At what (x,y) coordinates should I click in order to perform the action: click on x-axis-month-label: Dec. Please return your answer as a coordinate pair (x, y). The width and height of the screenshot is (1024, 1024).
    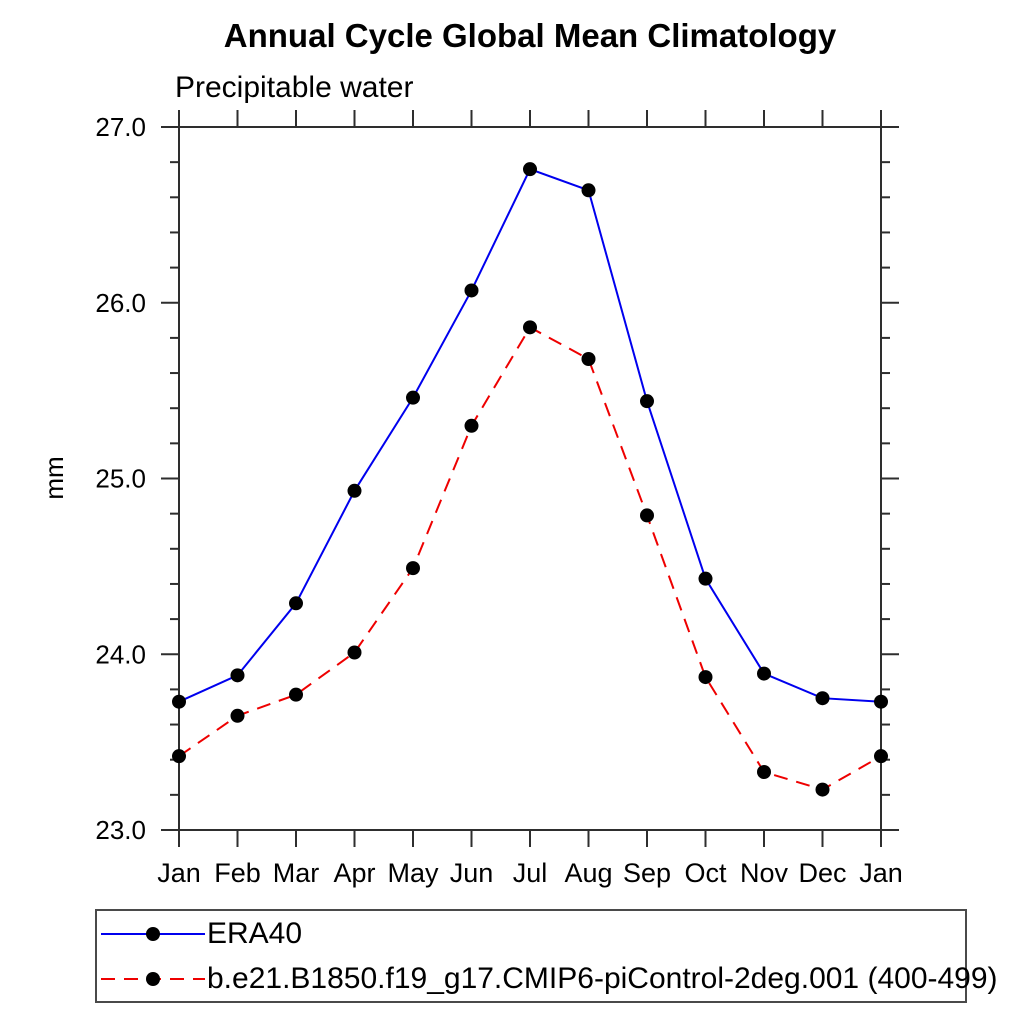
    Looking at the image, I should click on (822, 873).